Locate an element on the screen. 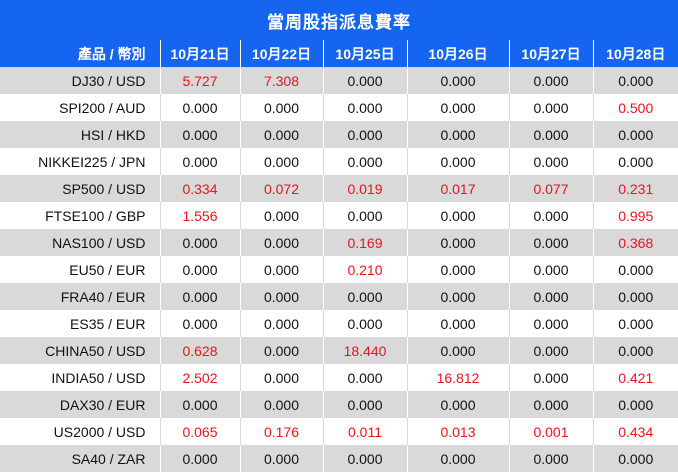 The image size is (678, 473). rate-cell: 0.995 is located at coordinates (635, 215).